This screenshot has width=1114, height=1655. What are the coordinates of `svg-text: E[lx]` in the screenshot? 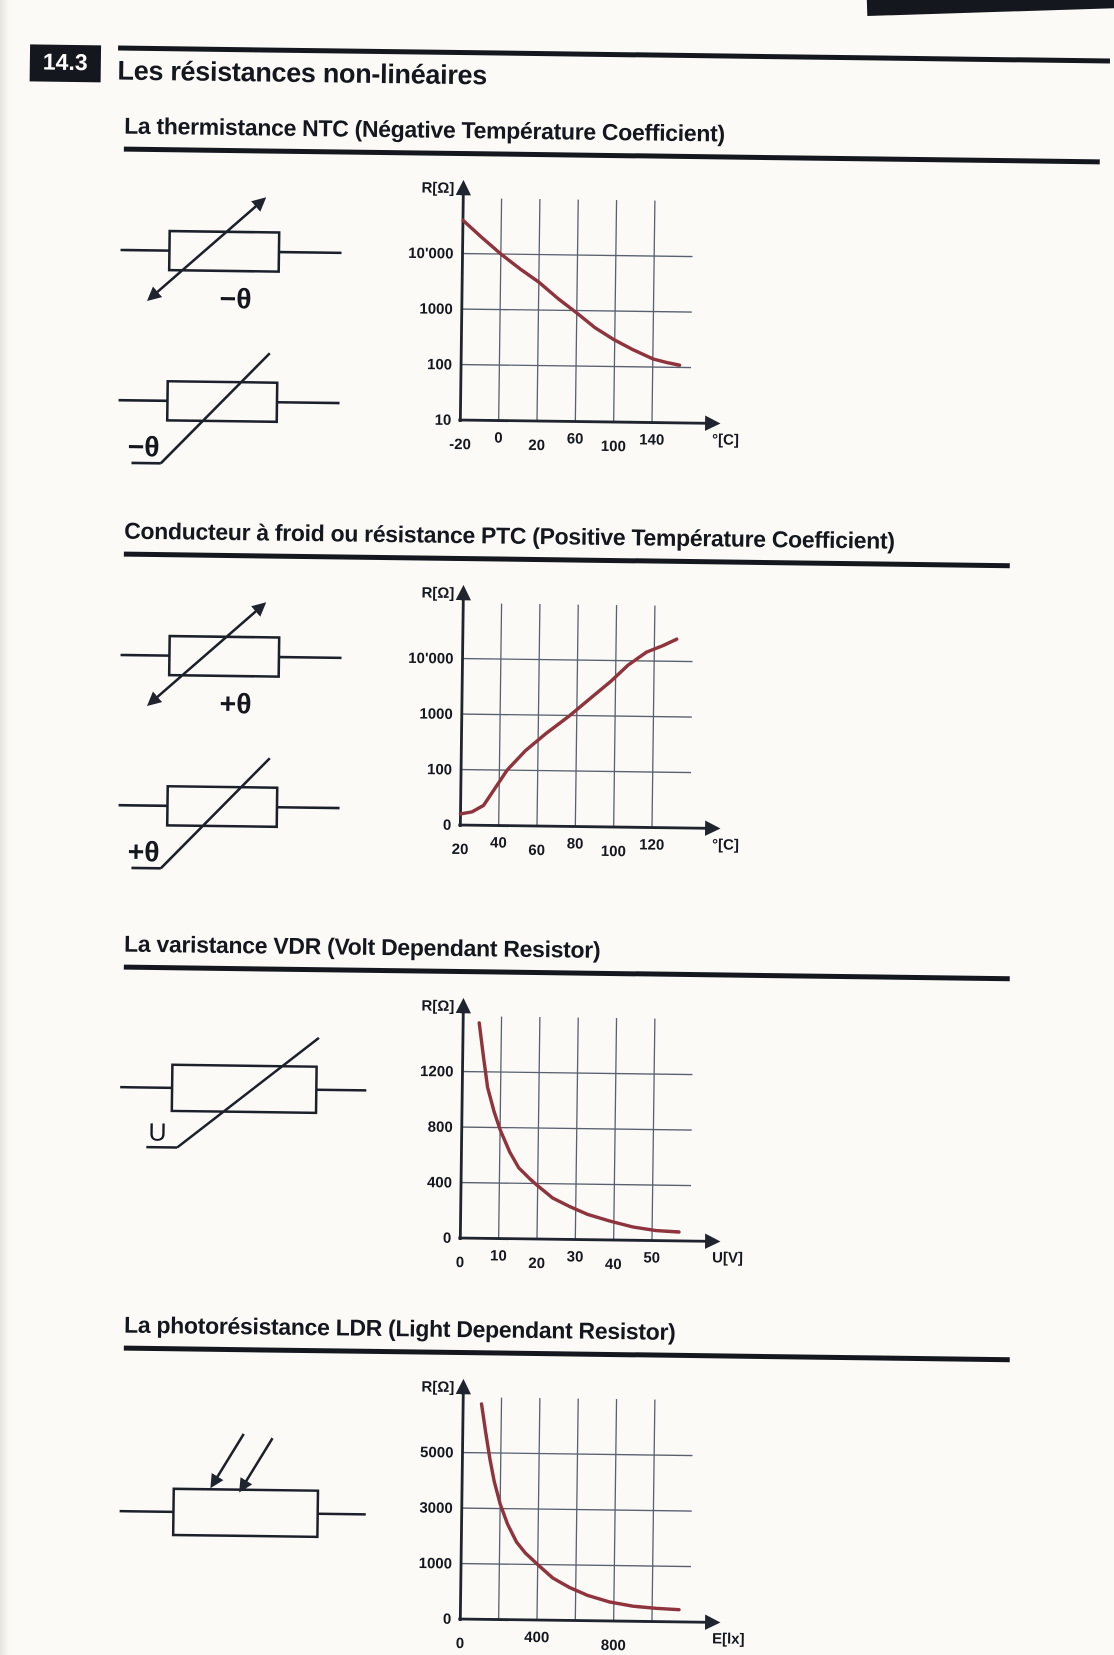 It's located at (728, 1638).